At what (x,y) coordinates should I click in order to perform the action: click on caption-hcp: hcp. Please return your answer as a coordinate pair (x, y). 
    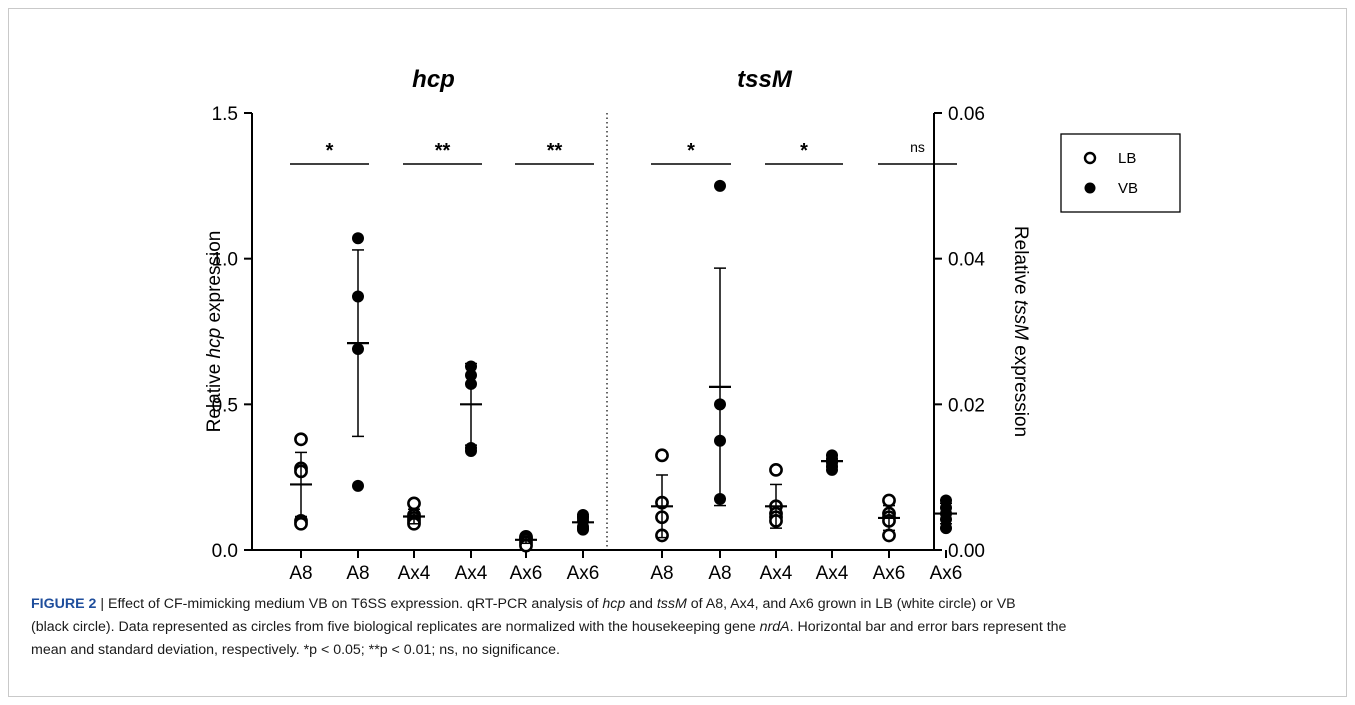
    Looking at the image, I should click on (614, 604).